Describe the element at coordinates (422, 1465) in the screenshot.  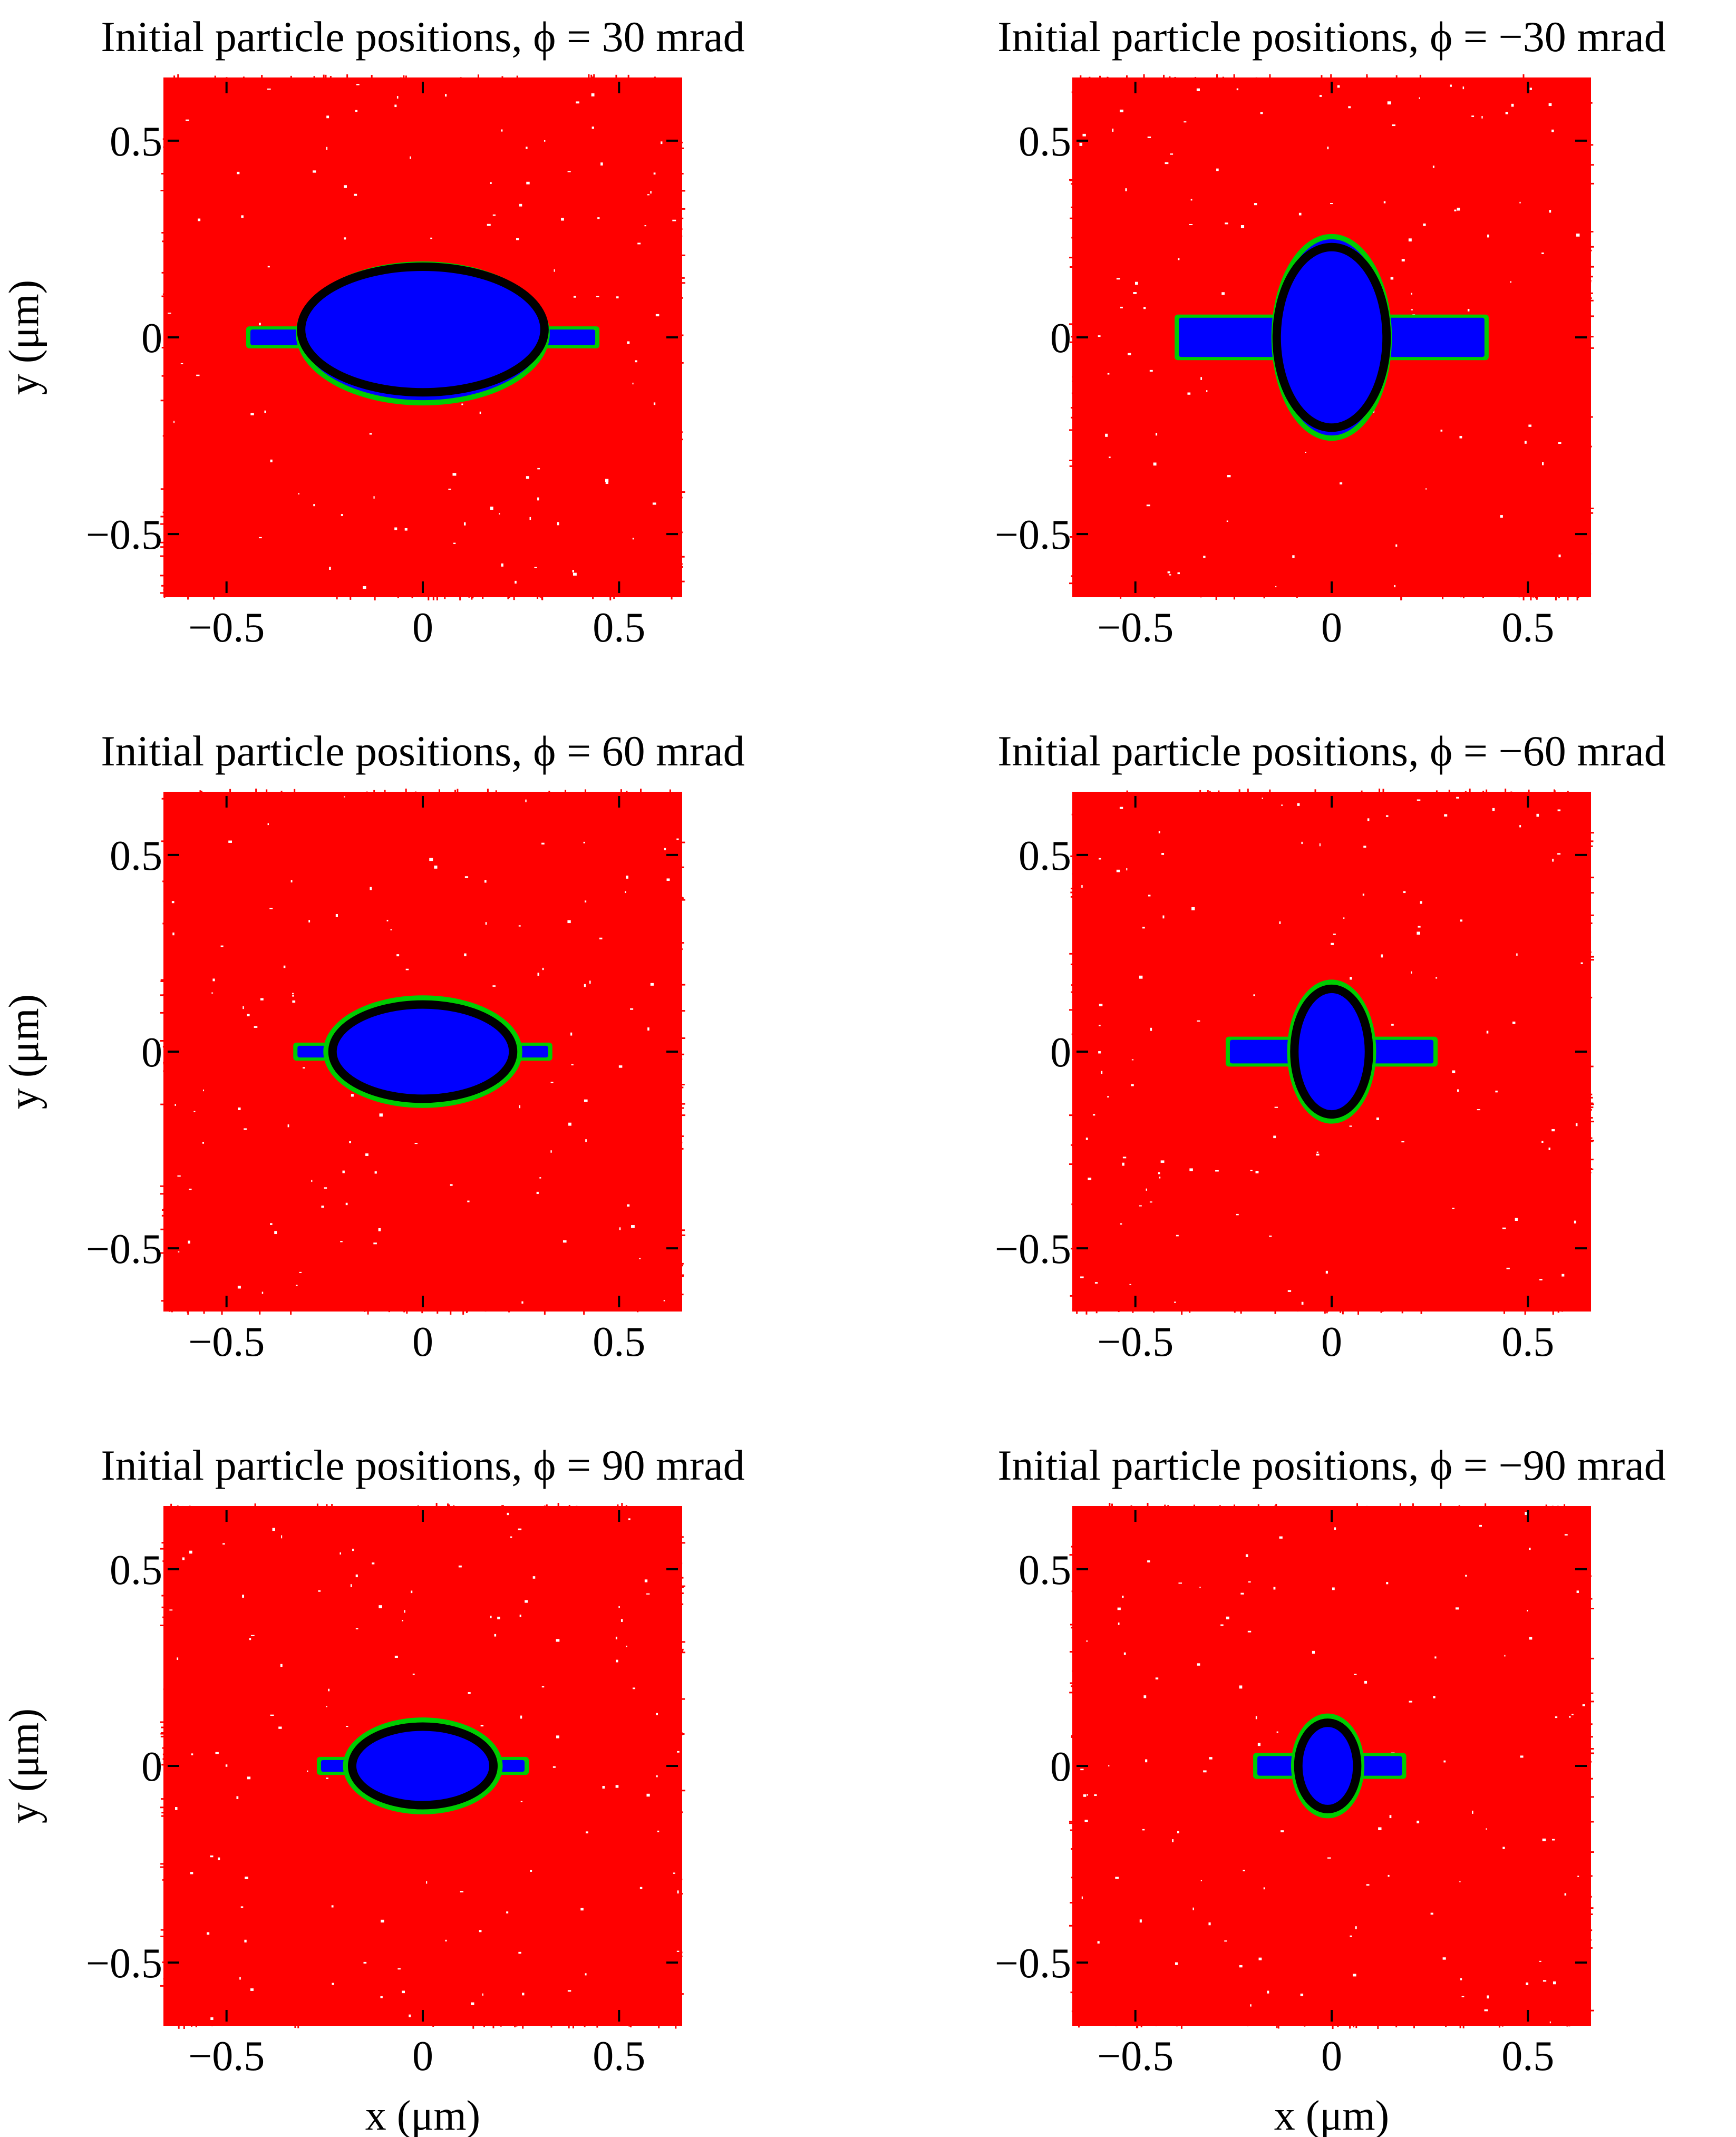
I see `panel-title: Initial particle positions, ϕ = 90 mrad` at that location.